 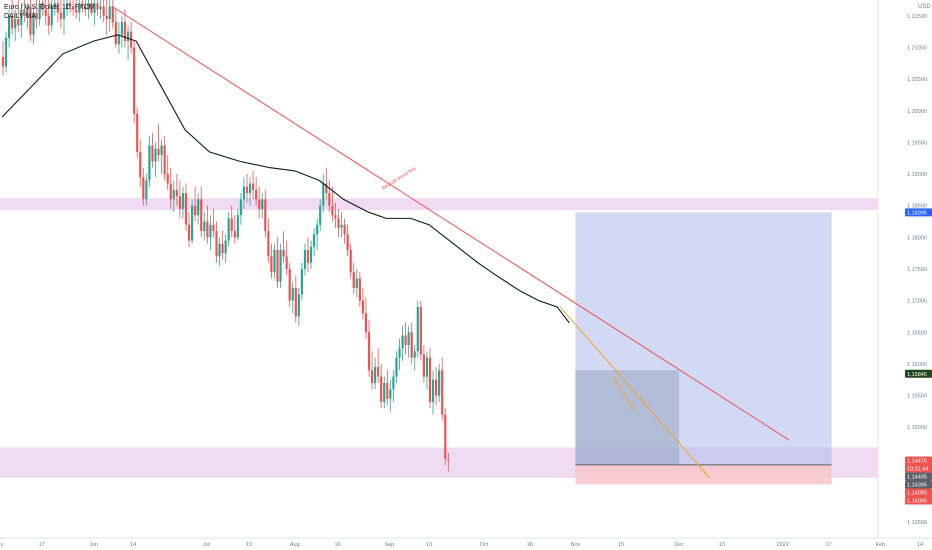 I want to click on price-tick-label: 1.16500, so click(x=917, y=333).